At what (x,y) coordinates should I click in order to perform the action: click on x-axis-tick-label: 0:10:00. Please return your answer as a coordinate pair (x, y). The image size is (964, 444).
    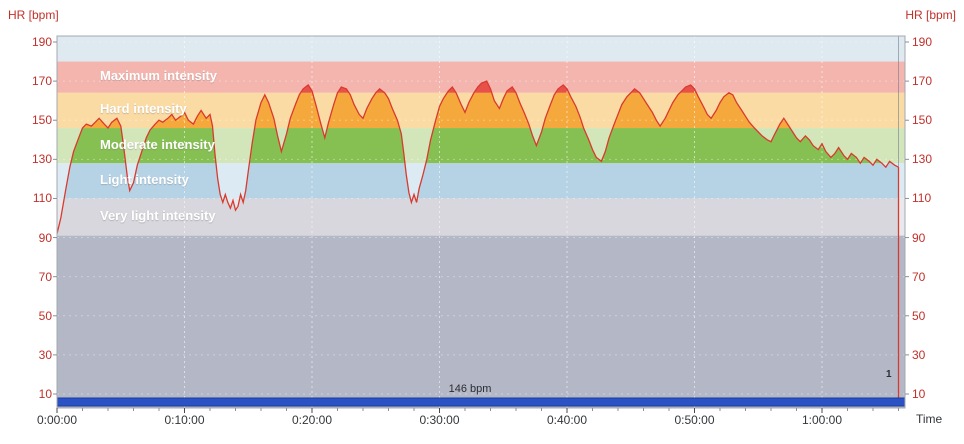
    Looking at the image, I should click on (184, 420).